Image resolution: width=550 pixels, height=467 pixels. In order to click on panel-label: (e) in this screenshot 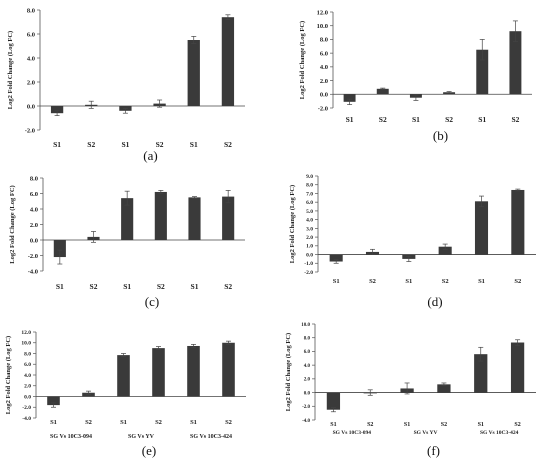, I will do `click(149, 450)`.